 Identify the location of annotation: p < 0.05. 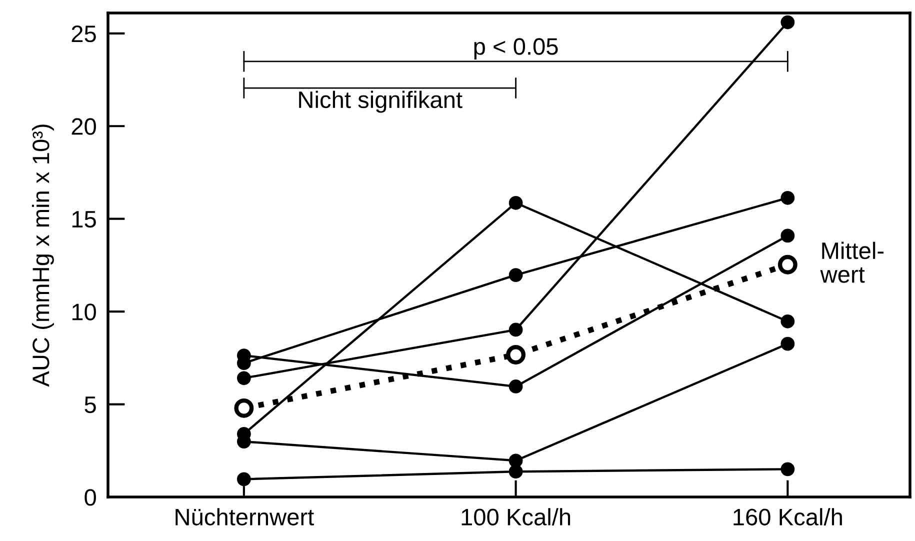
(516, 49).